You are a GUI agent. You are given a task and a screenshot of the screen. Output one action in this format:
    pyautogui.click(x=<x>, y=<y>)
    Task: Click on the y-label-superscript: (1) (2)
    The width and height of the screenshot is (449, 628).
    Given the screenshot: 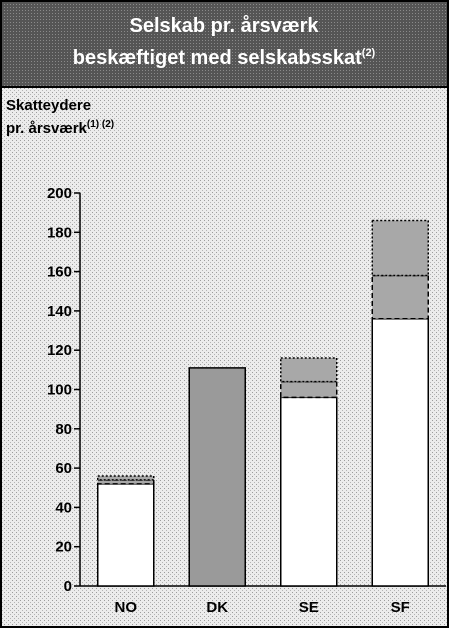 What is the action you would take?
    pyautogui.click(x=100, y=124)
    